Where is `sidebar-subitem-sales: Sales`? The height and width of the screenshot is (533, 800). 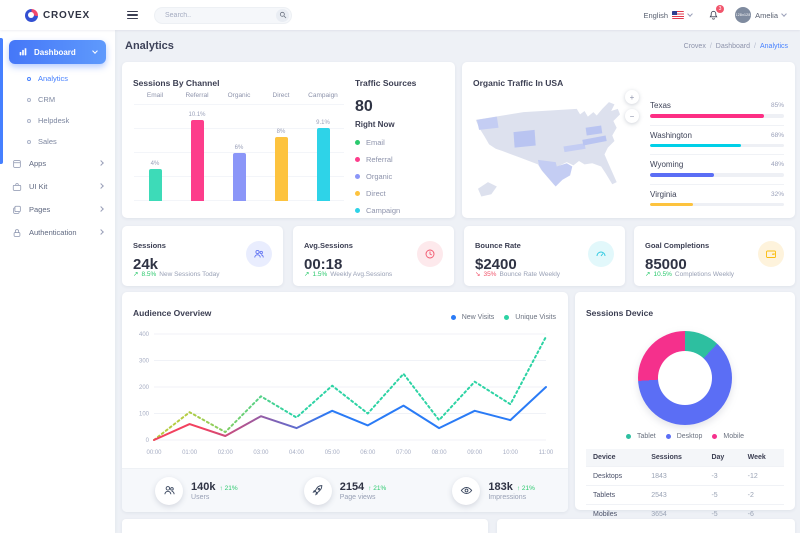 sidebar-subitem-sales: Sales is located at coordinates (57, 141).